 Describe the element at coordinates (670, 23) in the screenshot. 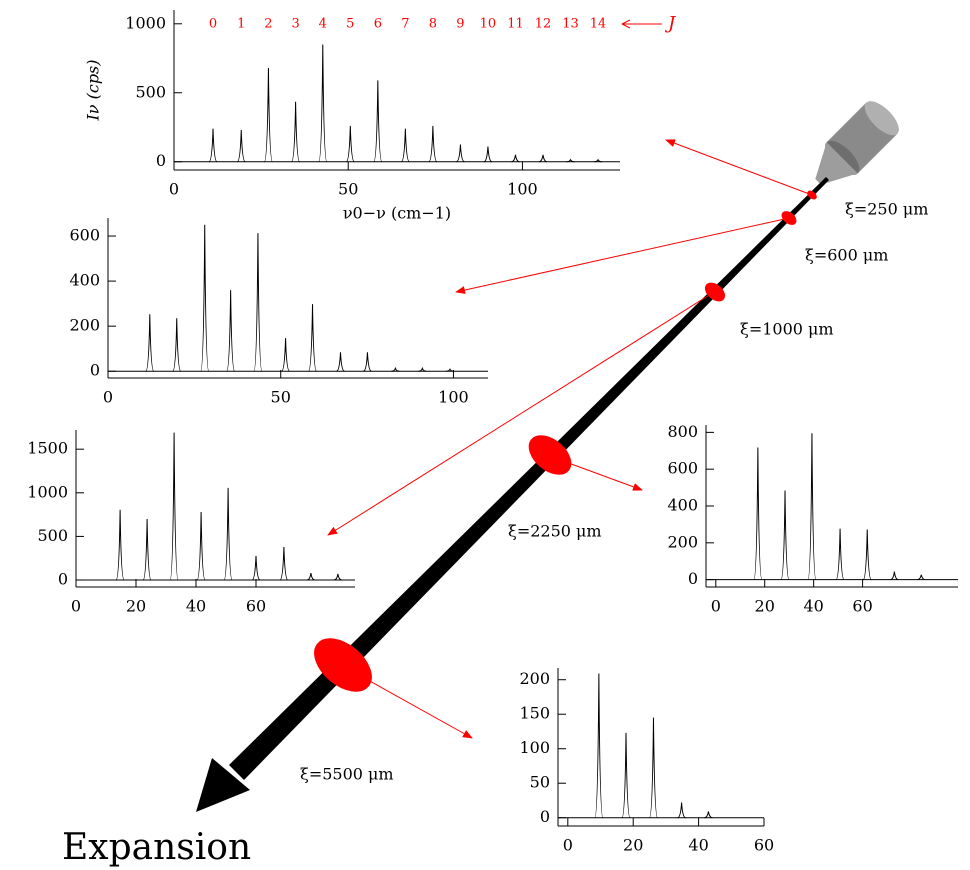

I see `peak-label-name: J` at that location.